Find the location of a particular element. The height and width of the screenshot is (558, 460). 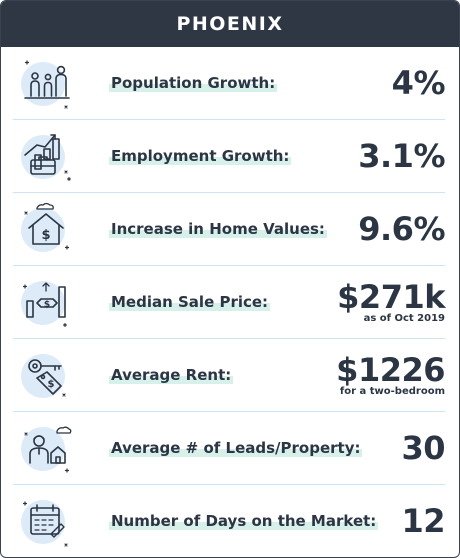

stat-row-leads: Average # of Leads/Property: 30 is located at coordinates (229, 448).